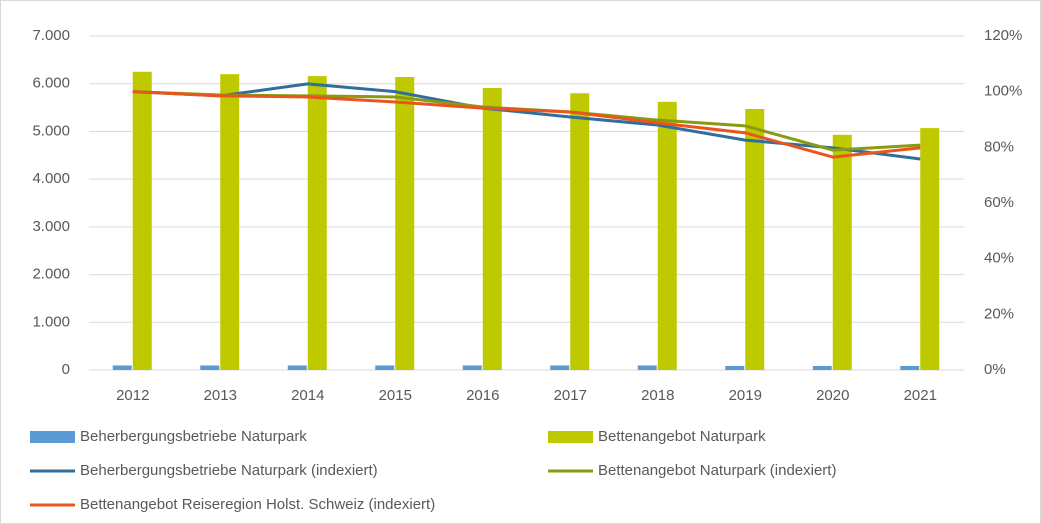 The width and height of the screenshot is (1041, 524). What do you see at coordinates (51, 321) in the screenshot?
I see `y-tick-label: 1.000` at bounding box center [51, 321].